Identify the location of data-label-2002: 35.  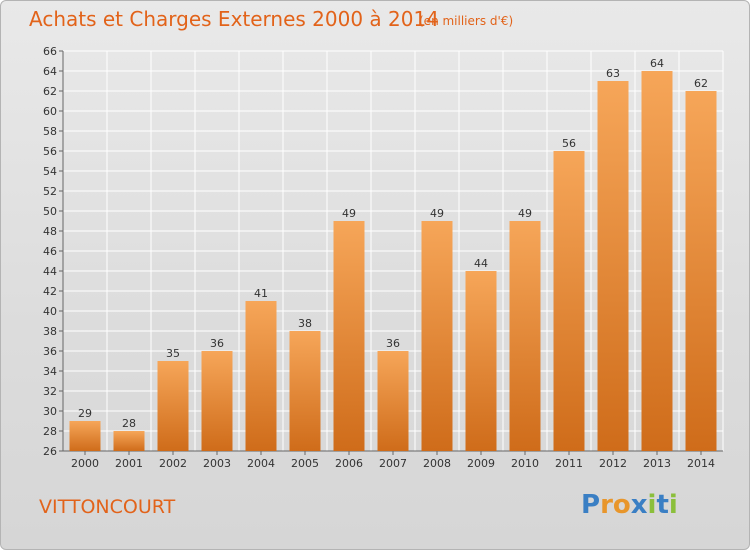
(173, 353).